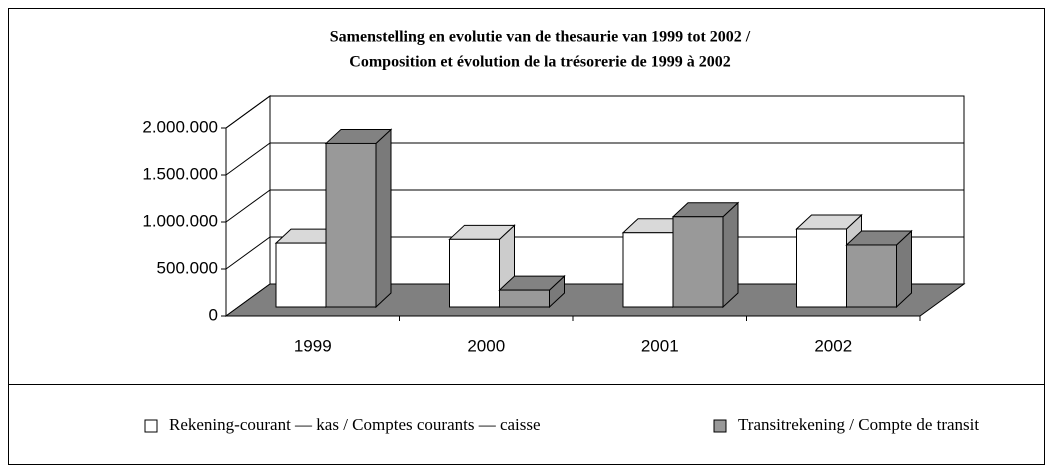 This screenshot has height=469, width=1052. Describe the element at coordinates (858, 424) in the screenshot. I see `legend-label: Transitrekening / Compte de transit` at that location.